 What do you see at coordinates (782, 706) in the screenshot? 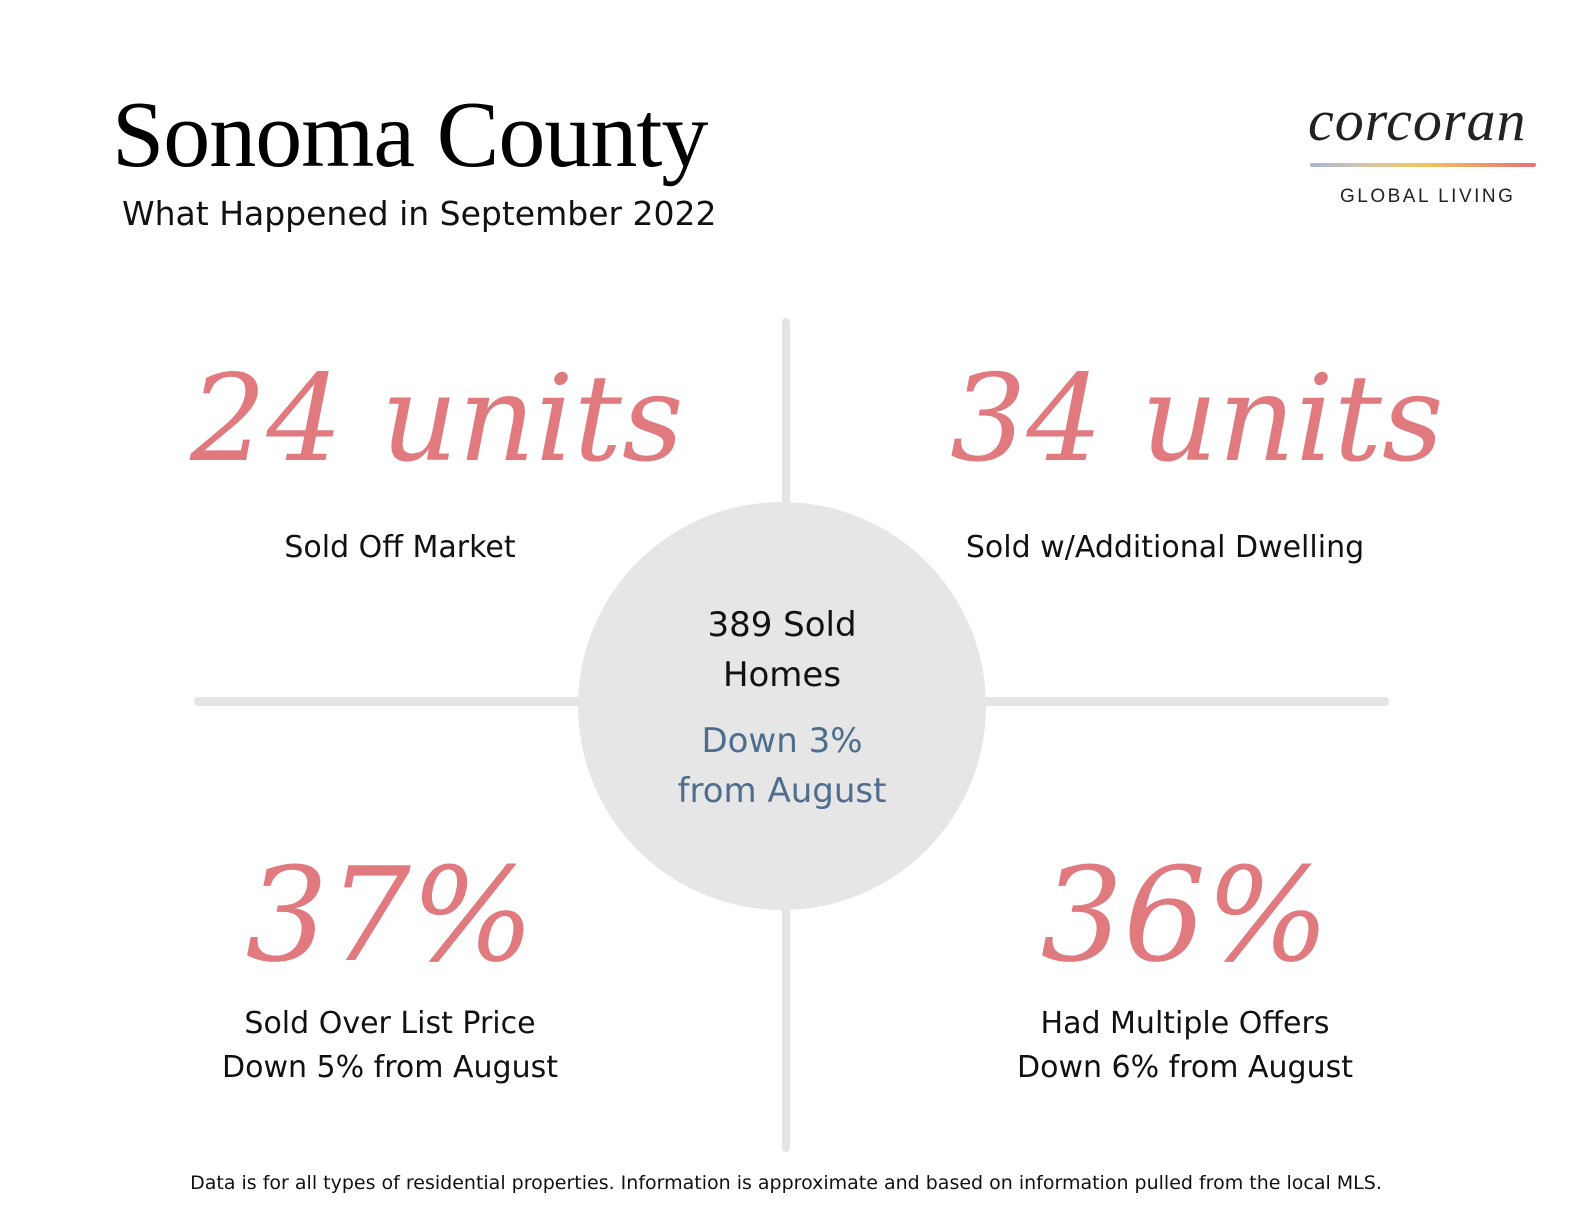
I see `center-stat-circle: 389 Sold Homes Down 3% from August` at bounding box center [782, 706].